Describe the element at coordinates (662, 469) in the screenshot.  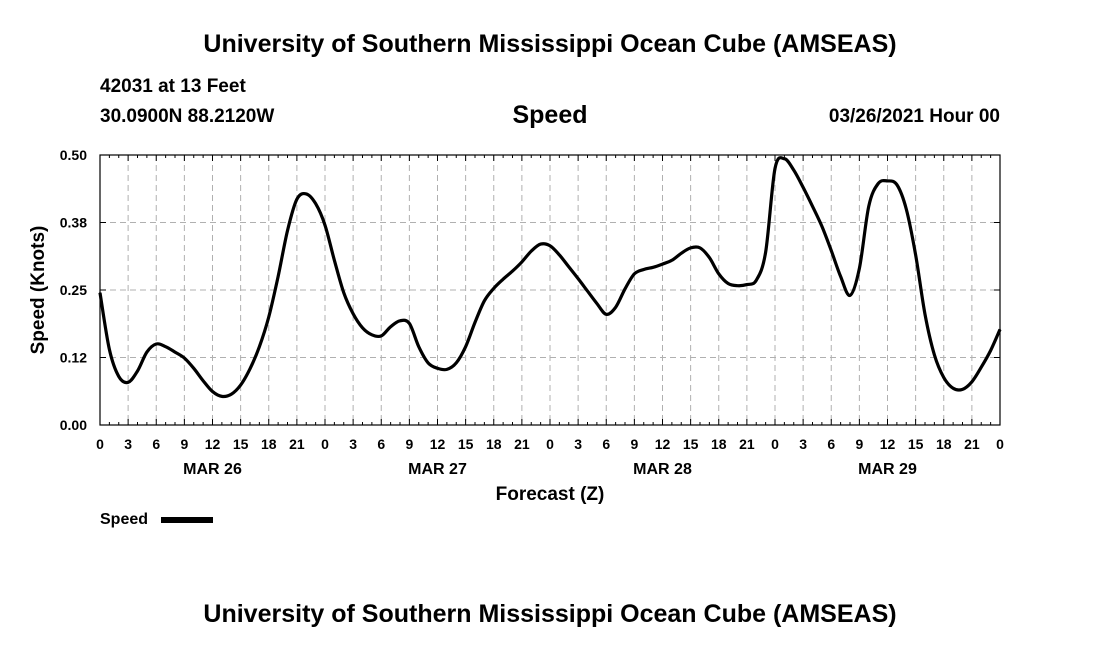
I see `x-day-label: MAR 28` at that location.